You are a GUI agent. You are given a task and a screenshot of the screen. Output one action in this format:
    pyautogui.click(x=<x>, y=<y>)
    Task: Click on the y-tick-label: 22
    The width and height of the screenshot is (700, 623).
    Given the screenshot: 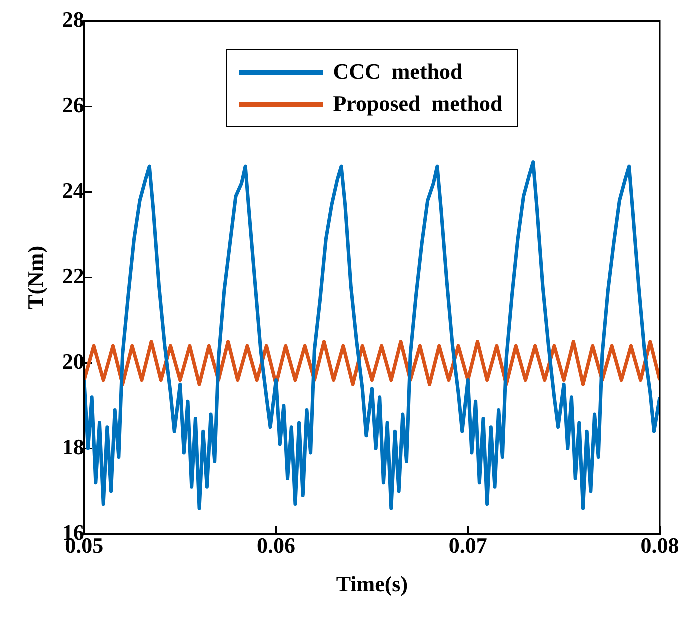 What is the action you would take?
    pyautogui.click(x=73, y=275)
    